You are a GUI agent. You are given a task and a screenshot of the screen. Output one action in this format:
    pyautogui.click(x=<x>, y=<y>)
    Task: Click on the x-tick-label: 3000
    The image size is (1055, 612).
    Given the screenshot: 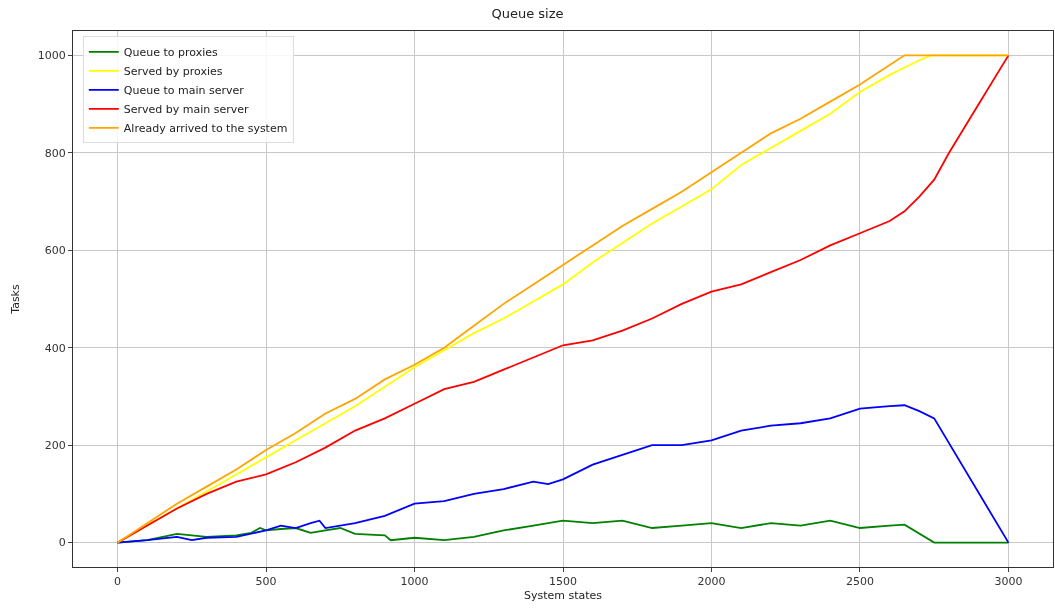 What is the action you would take?
    pyautogui.click(x=1008, y=582)
    